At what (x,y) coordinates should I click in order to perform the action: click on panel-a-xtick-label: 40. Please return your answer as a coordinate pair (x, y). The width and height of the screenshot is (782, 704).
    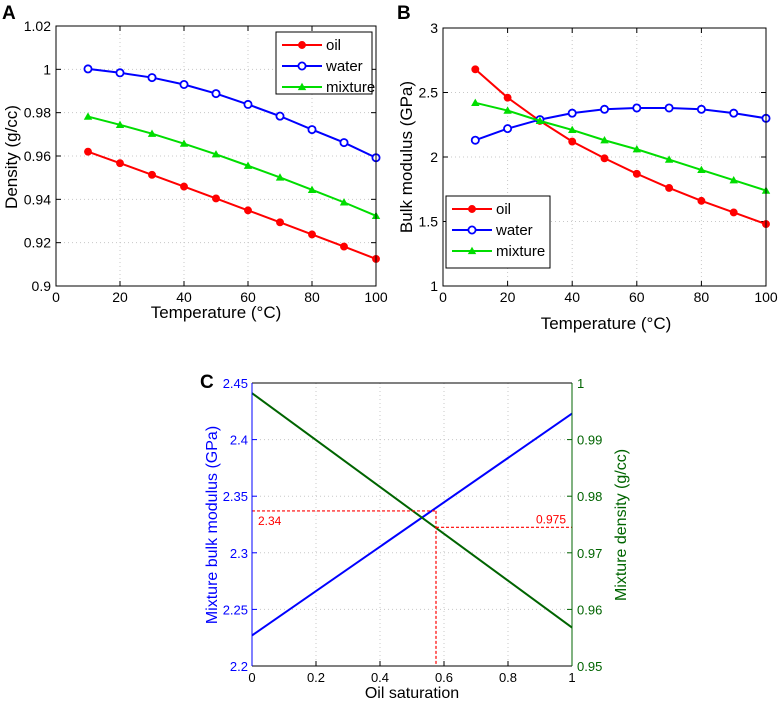
    Looking at the image, I should click on (184, 297).